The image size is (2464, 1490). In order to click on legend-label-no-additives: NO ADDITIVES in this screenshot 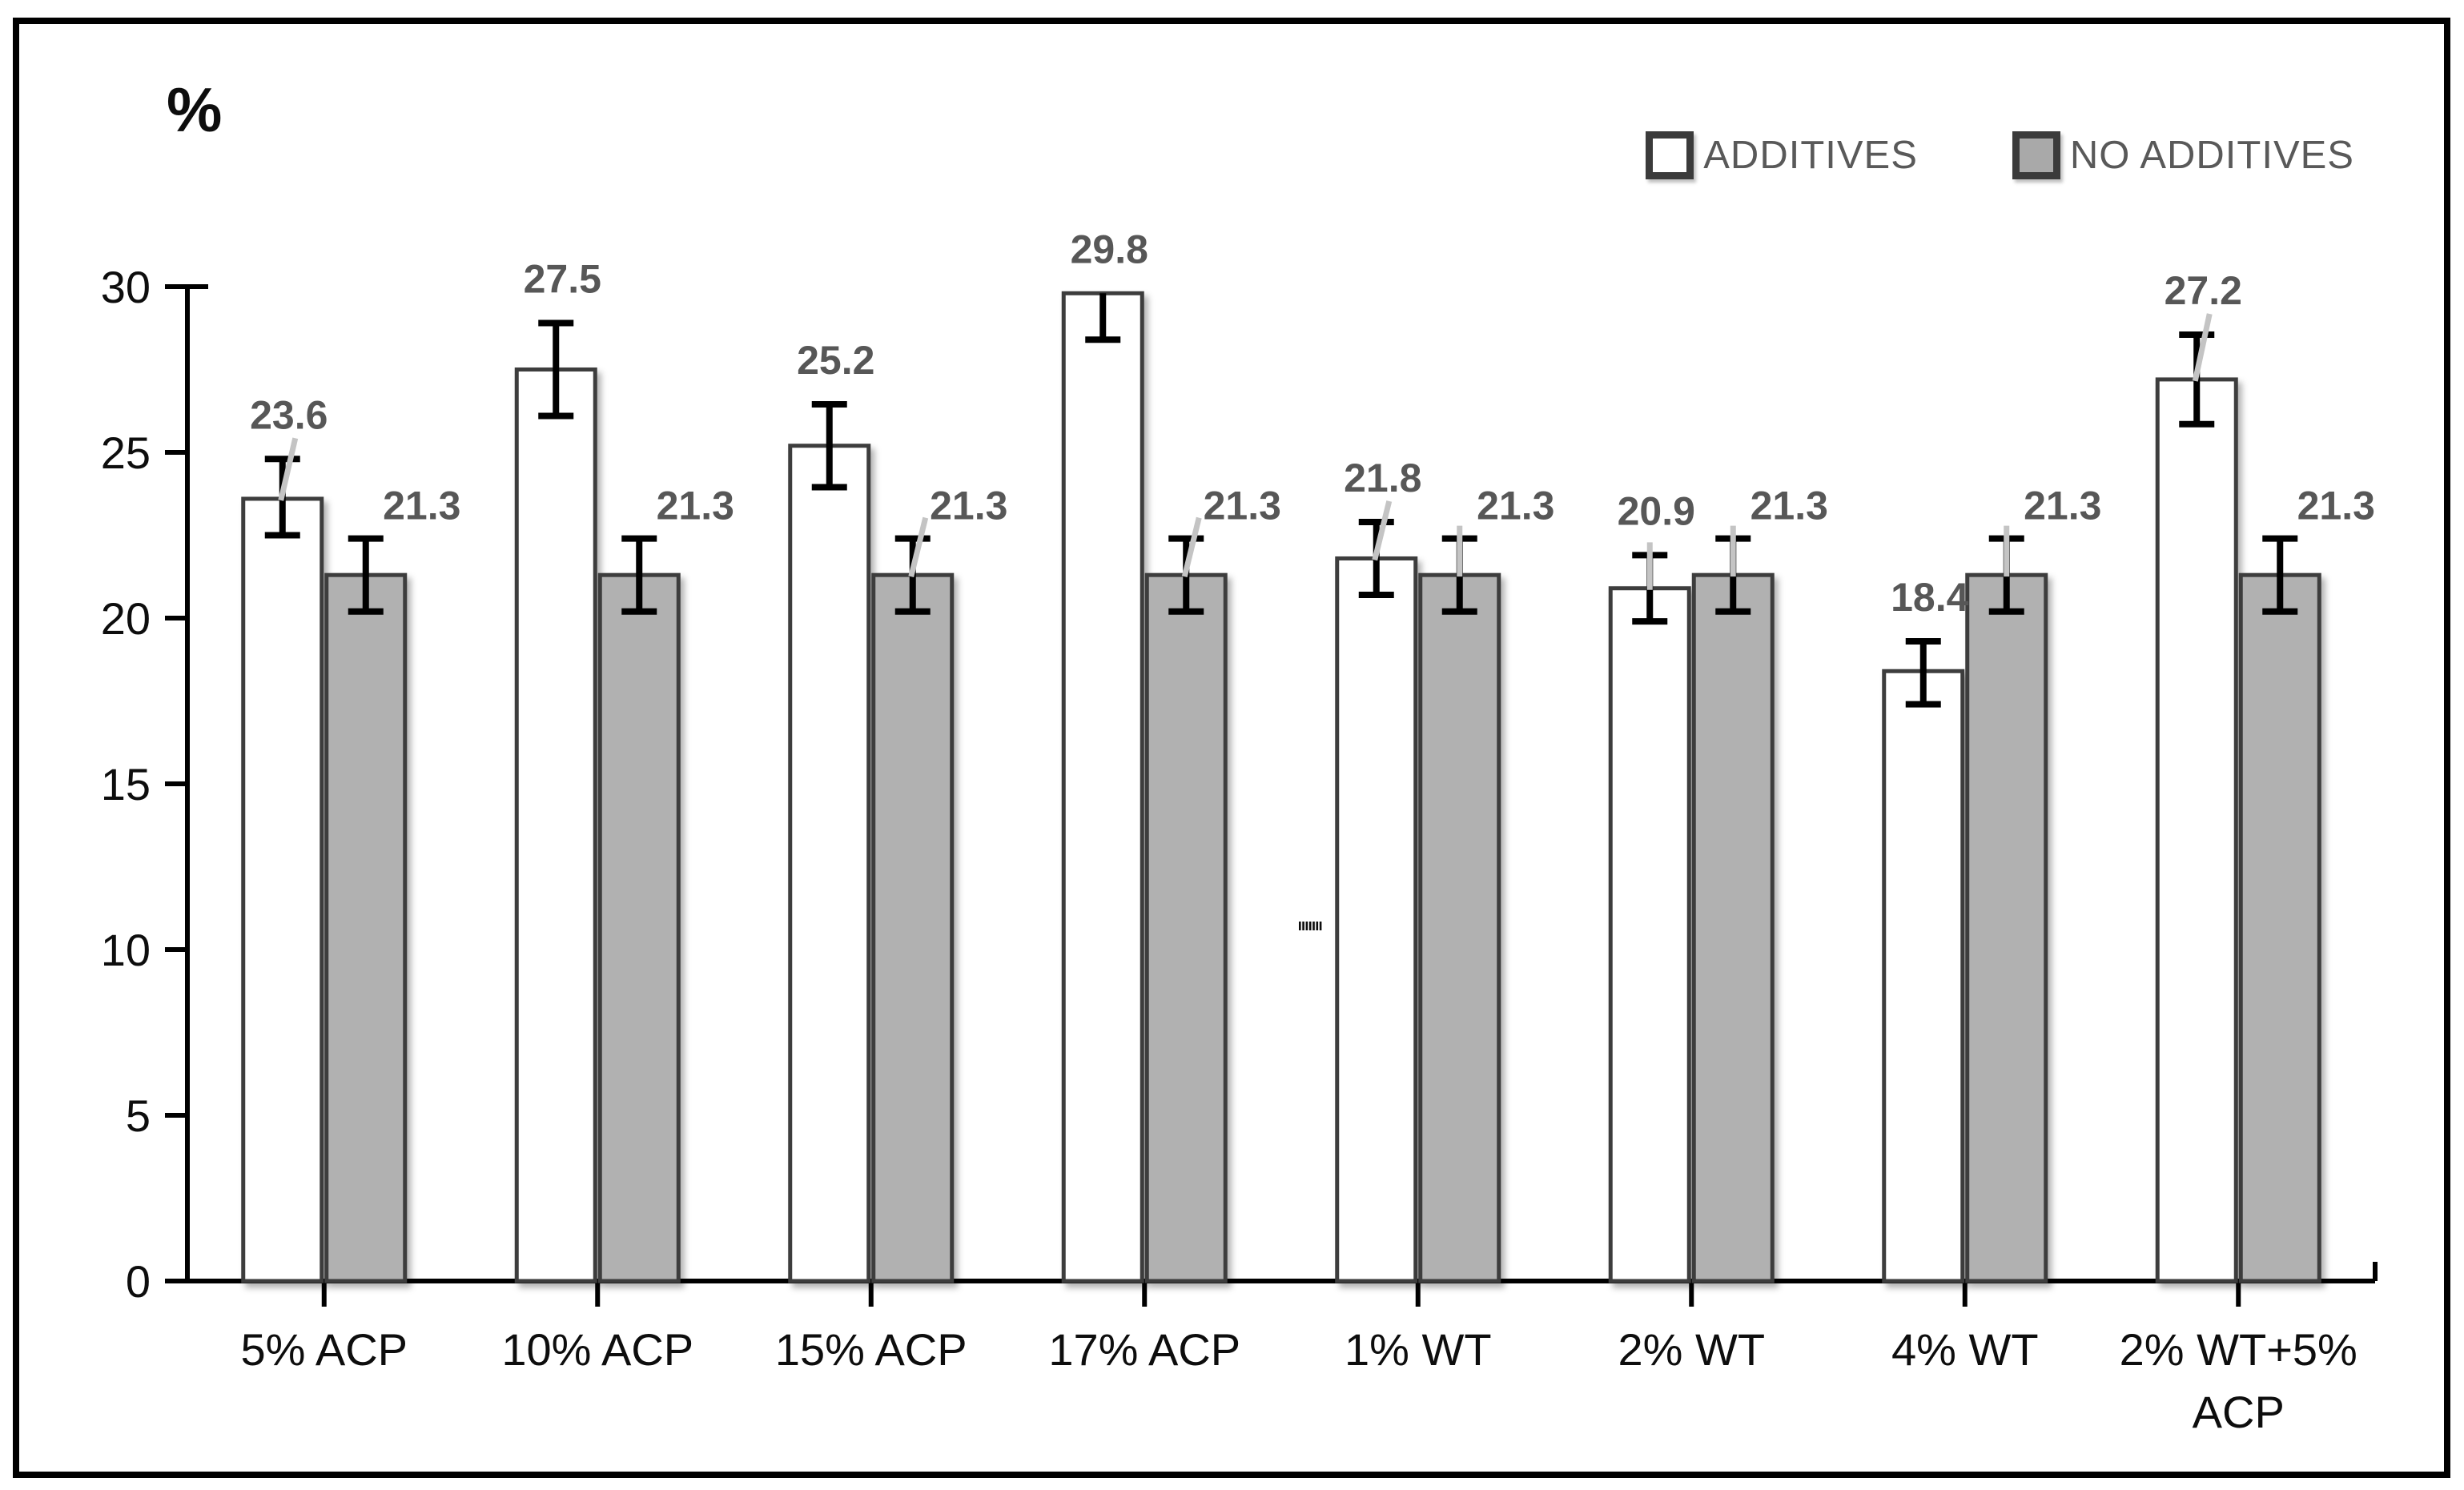, I will do `click(2211, 155)`.